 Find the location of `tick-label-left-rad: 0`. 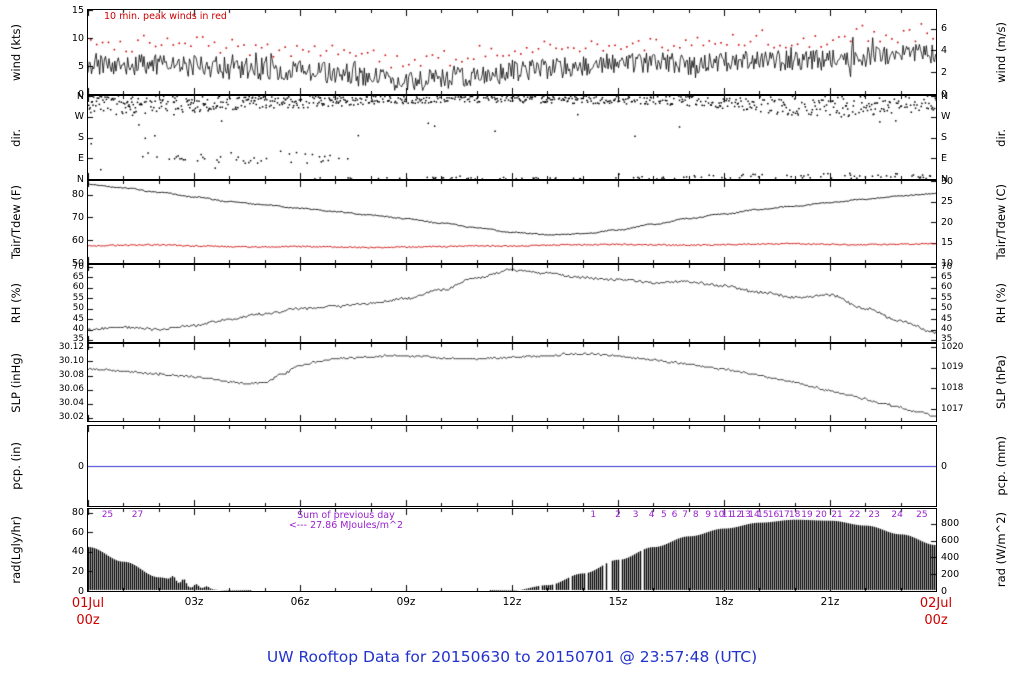

tick-label-left-rad: 0 is located at coordinates (80, 591).